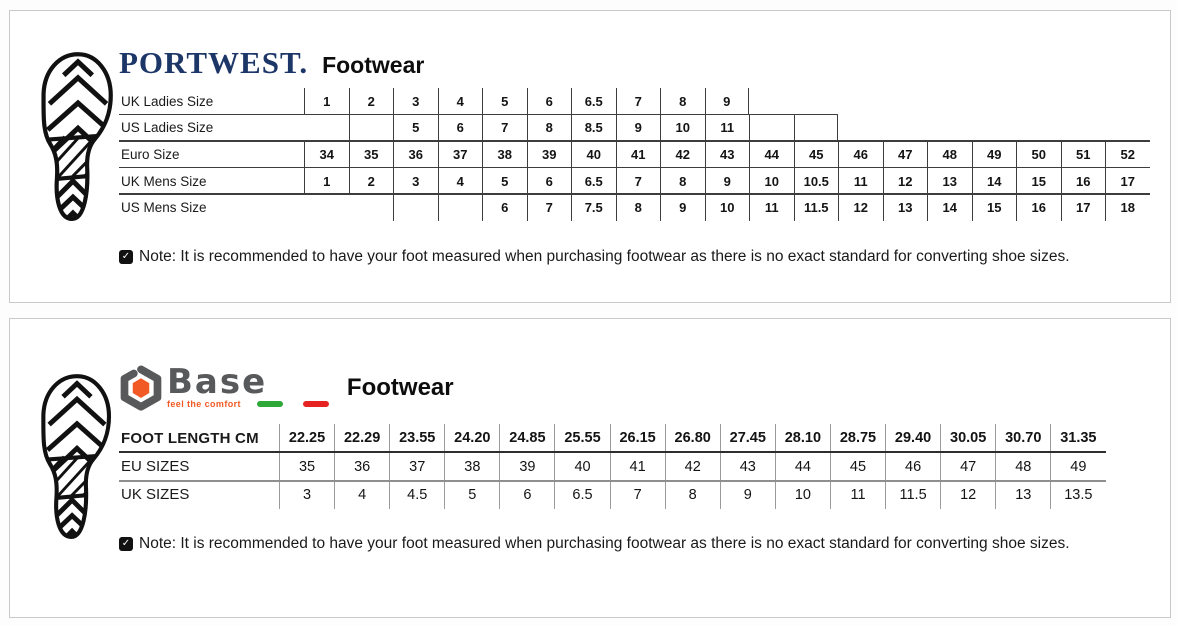  I want to click on size-cell: 4, so click(361, 495).